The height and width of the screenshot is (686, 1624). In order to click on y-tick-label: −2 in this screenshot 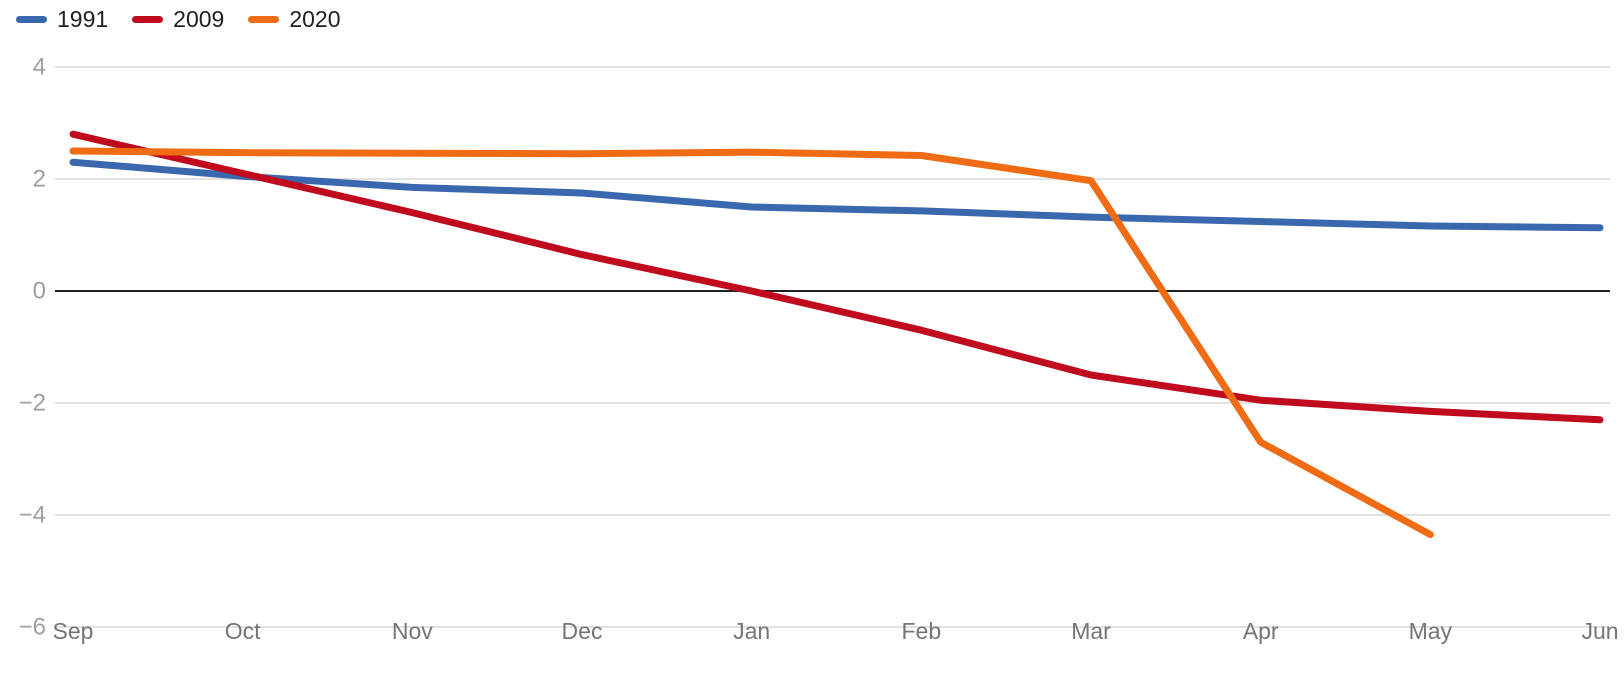, I will do `click(32, 403)`.